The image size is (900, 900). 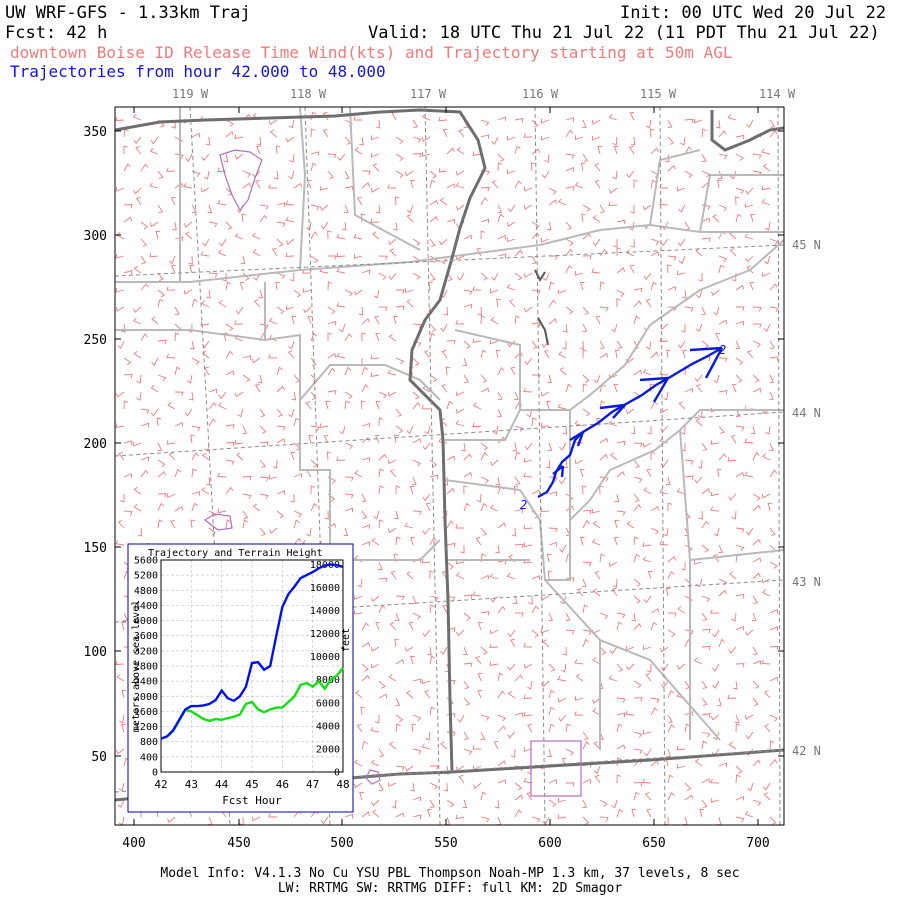 I want to click on longitude-label: 119 W, so click(x=190, y=94).